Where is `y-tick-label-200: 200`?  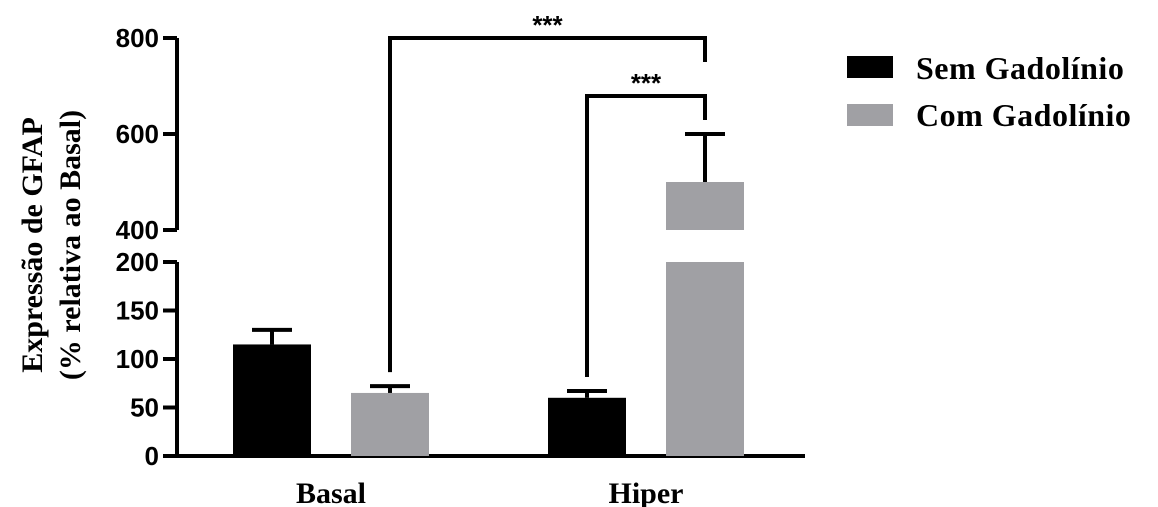 y-tick-label-200: 200 is located at coordinates (137, 262).